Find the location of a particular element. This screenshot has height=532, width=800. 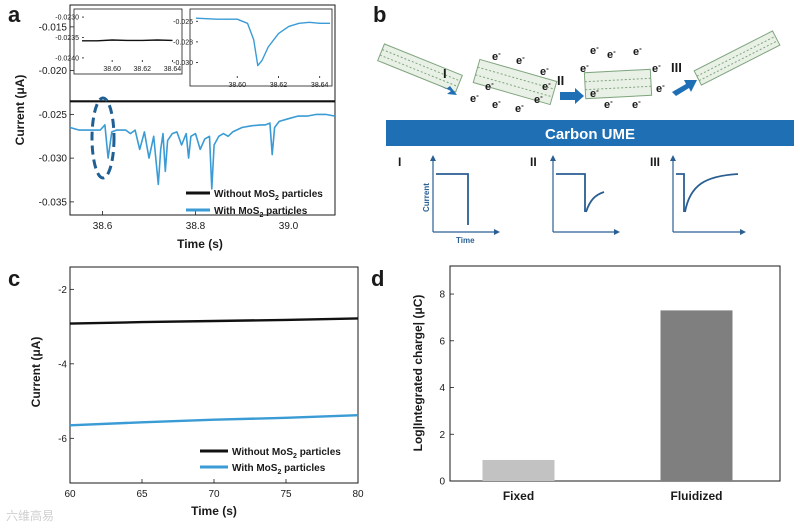

mini-plot-1: I Current Time is located at coordinates (449, 200).